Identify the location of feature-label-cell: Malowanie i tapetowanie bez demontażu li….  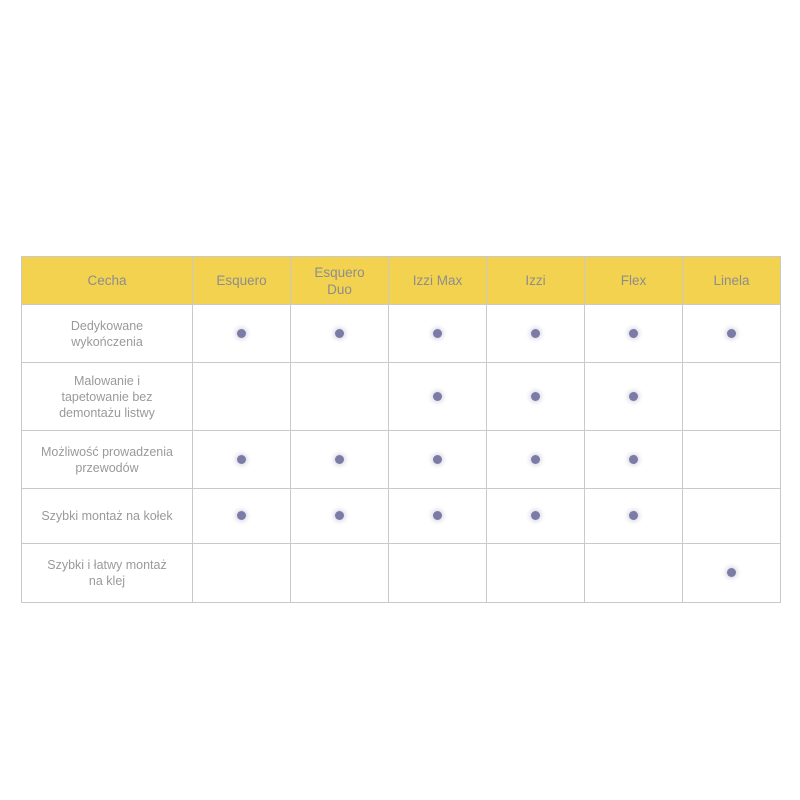
(107, 396).